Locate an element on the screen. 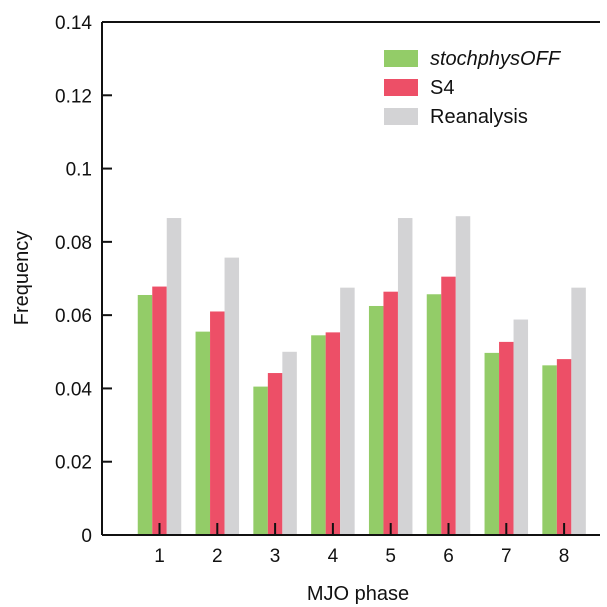 This screenshot has width=607, height=607. x-tick-label: 6 is located at coordinates (448, 556).